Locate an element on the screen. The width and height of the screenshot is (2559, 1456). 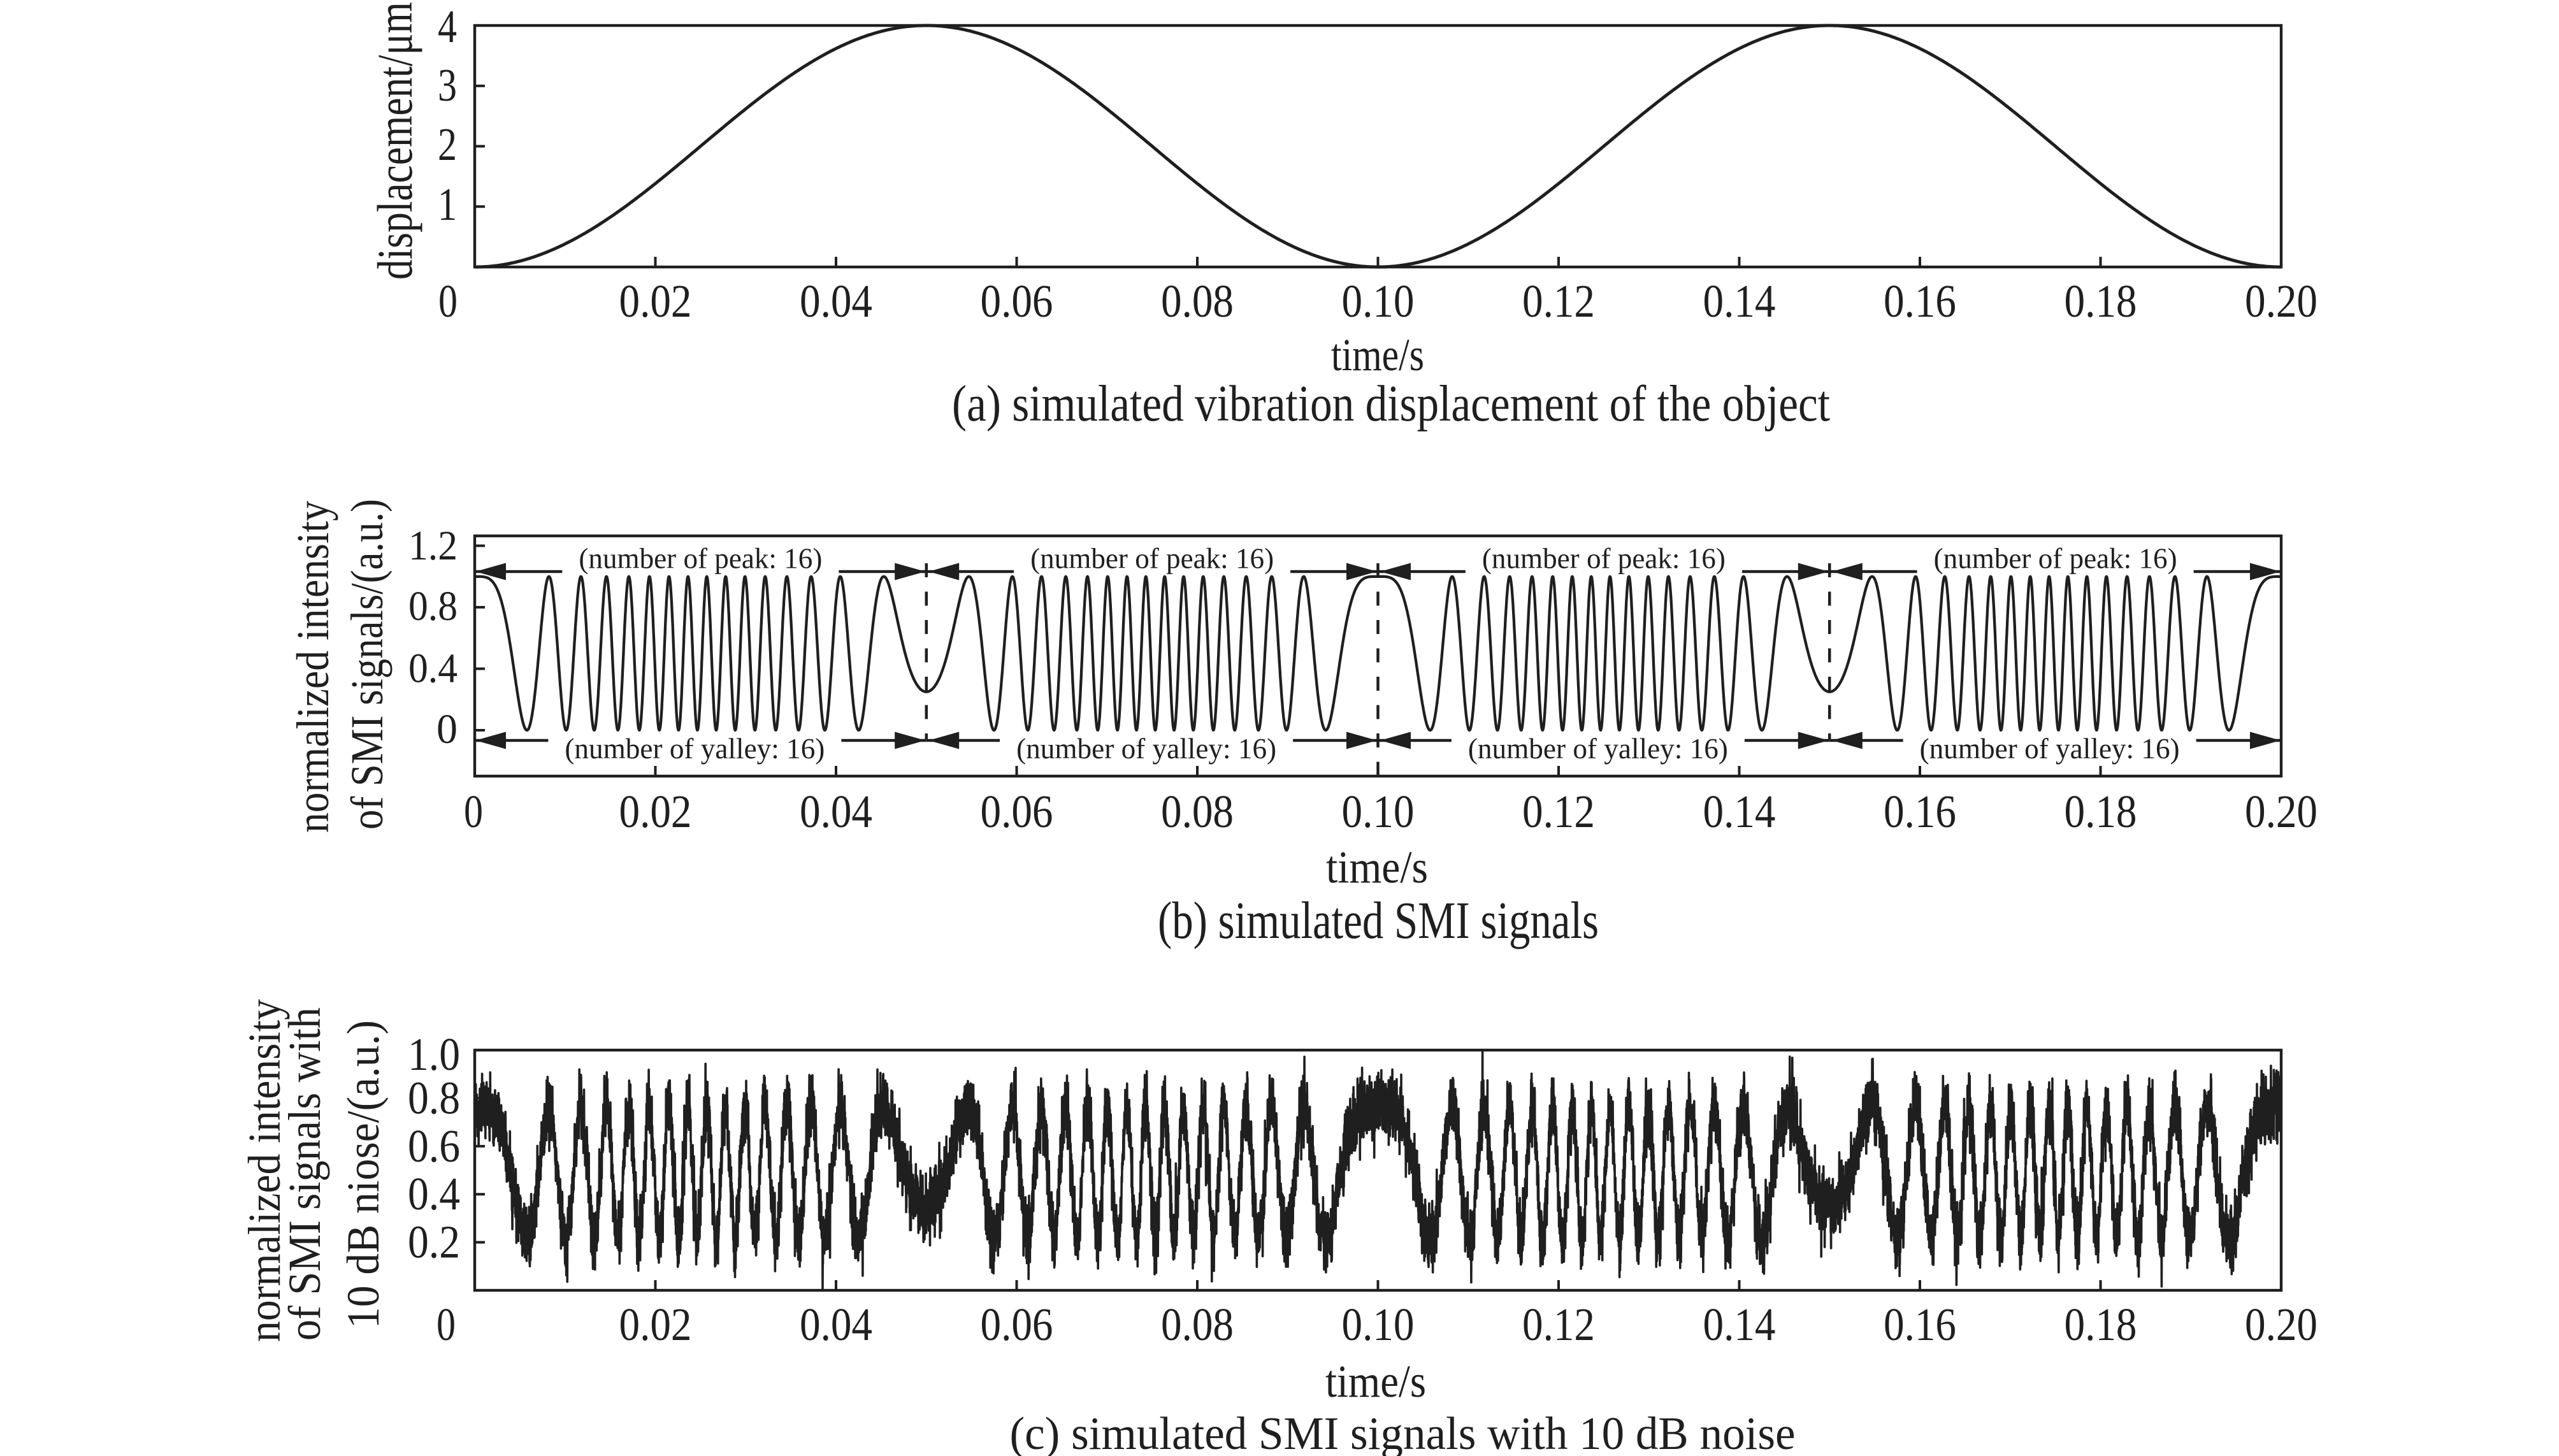
svg-text: of SMI signals with is located at coordinates (304, 1174).